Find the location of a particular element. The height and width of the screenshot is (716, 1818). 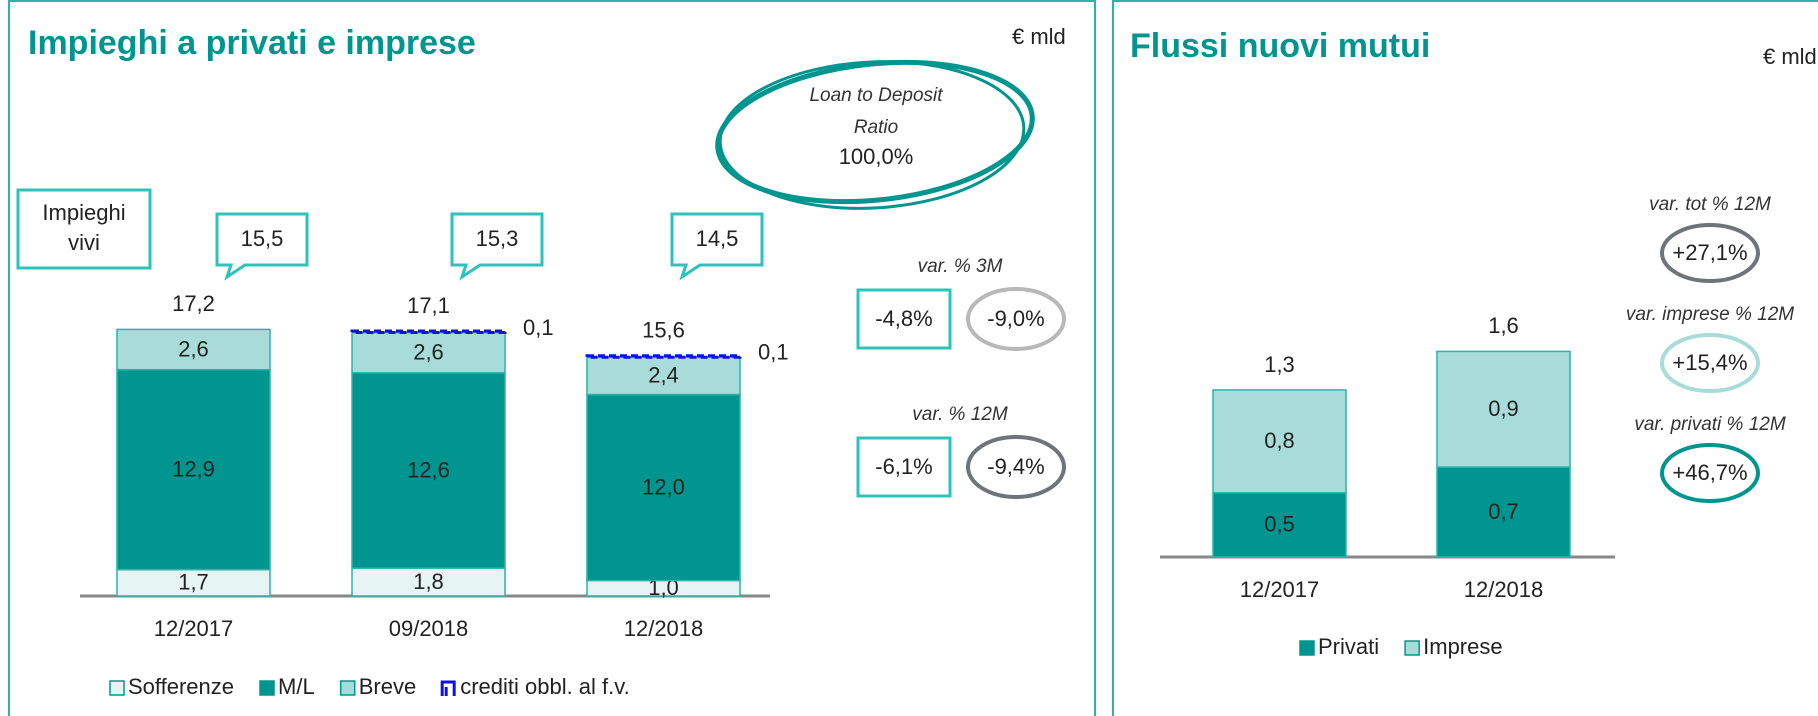

variation-value: +15,4% is located at coordinates (1709, 362).